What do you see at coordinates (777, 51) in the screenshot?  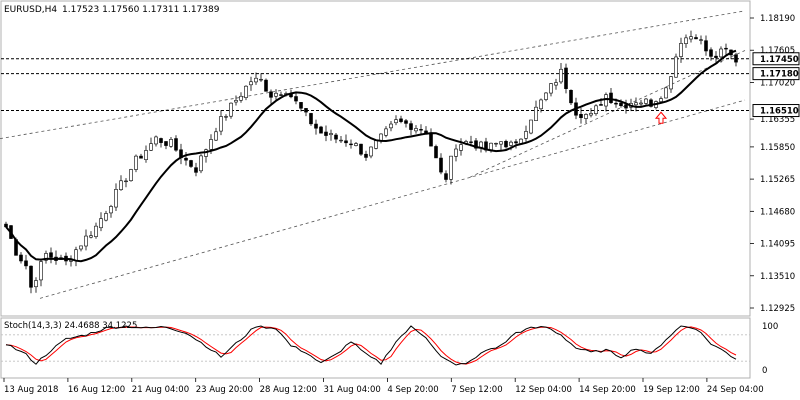 I see `price-tick-label: 1.17605` at bounding box center [777, 51].